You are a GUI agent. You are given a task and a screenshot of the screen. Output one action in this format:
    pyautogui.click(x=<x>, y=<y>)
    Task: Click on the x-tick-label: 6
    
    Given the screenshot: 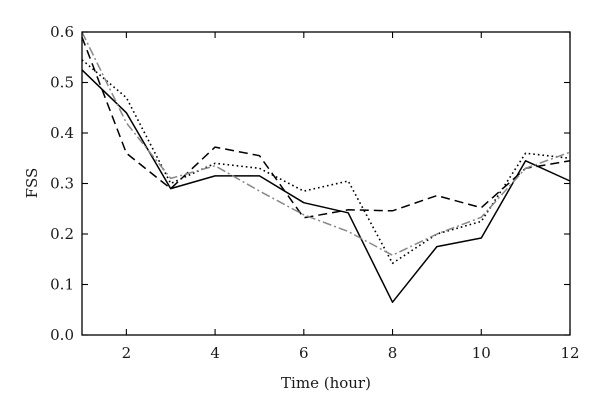 What is the action you would take?
    pyautogui.click(x=304, y=353)
    